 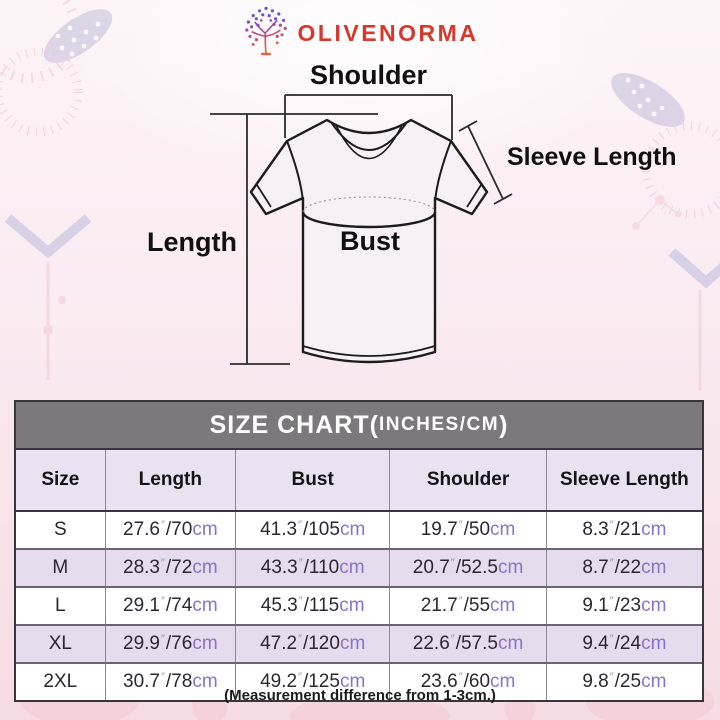 What do you see at coordinates (61, 605) in the screenshot?
I see `size-cell: L` at bounding box center [61, 605].